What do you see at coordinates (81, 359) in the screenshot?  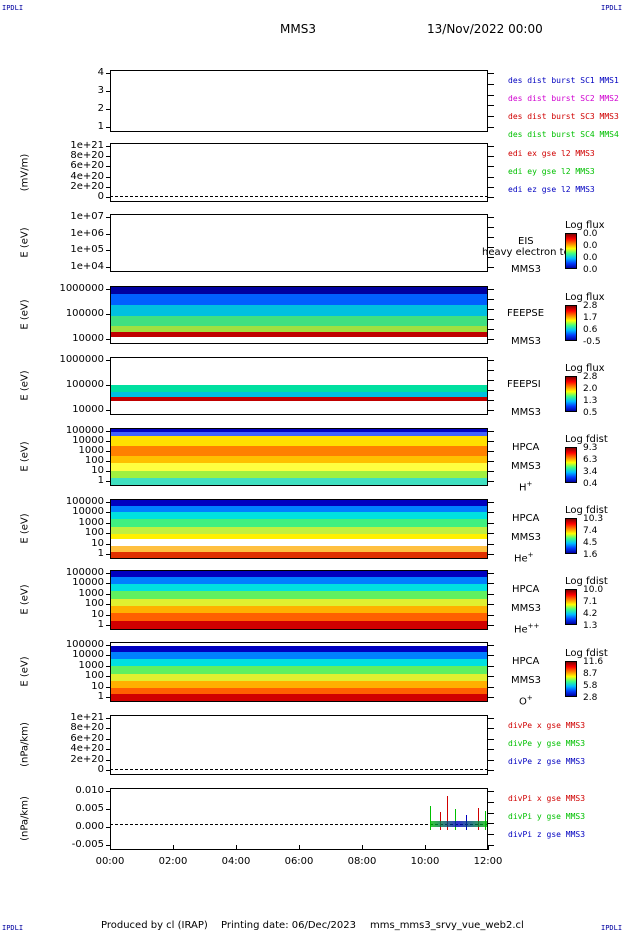 I see `y-tick-label: 1000000` at bounding box center [81, 359].